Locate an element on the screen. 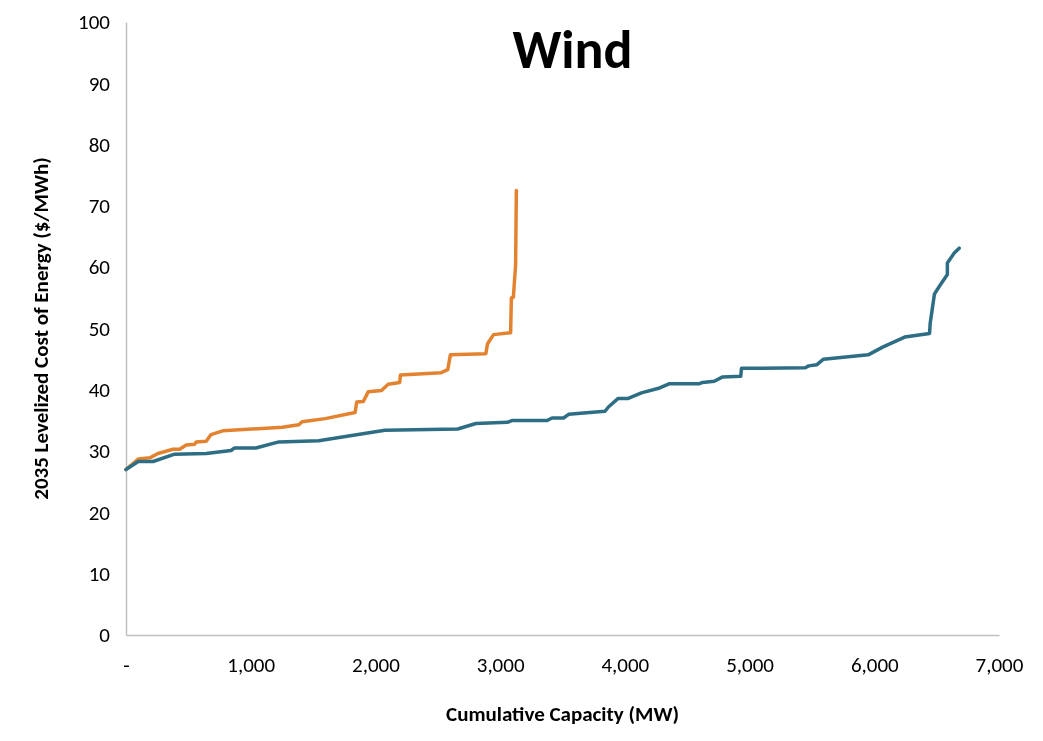 This screenshot has width=1043, height=741. x-tick-label: 6,000 is located at coordinates (875, 664).